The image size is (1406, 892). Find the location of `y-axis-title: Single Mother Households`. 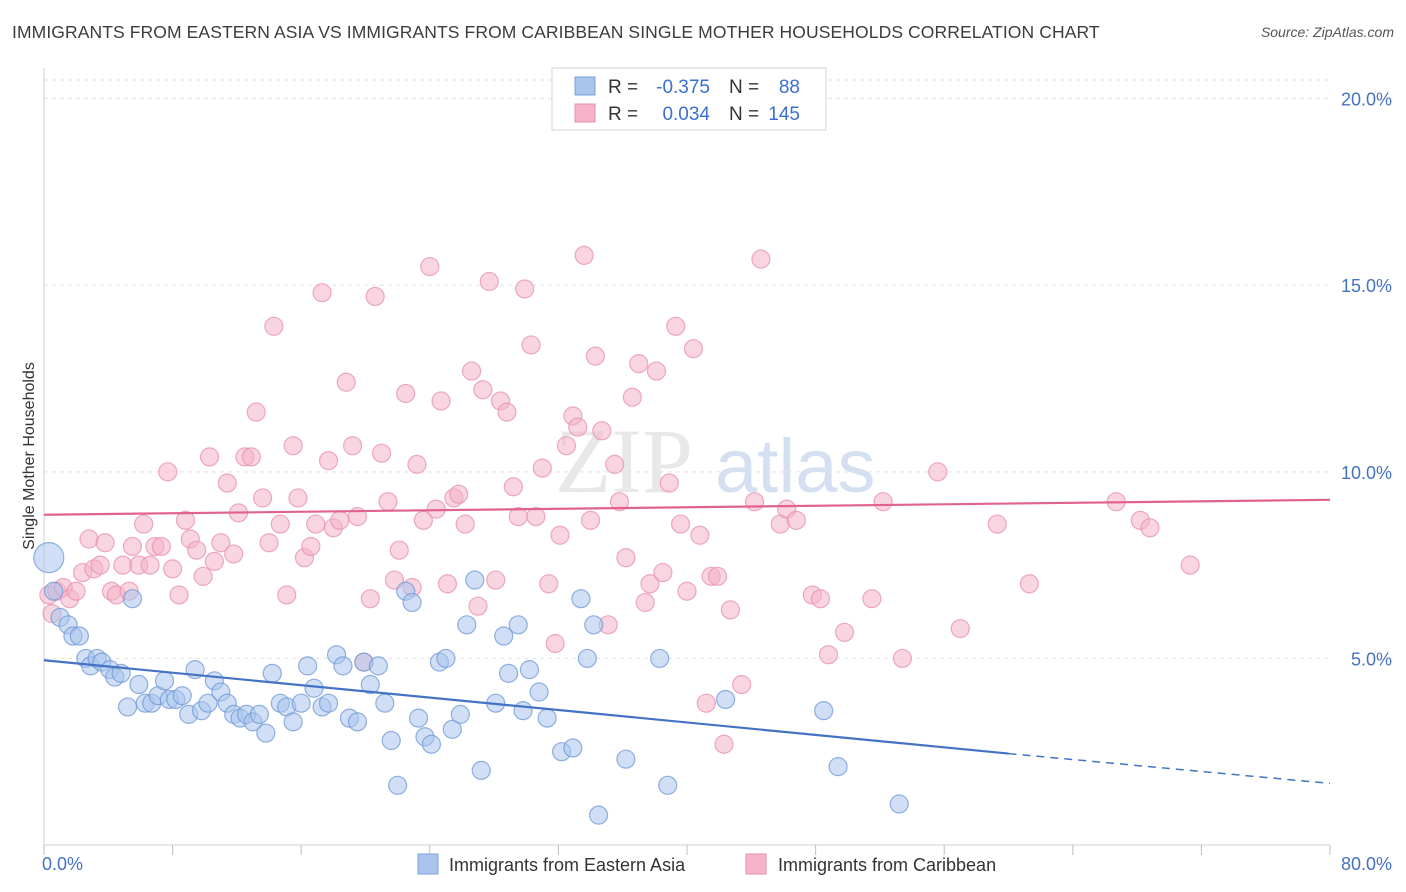

y-axis-title: Single Mother Households is located at coordinates (29, 456).